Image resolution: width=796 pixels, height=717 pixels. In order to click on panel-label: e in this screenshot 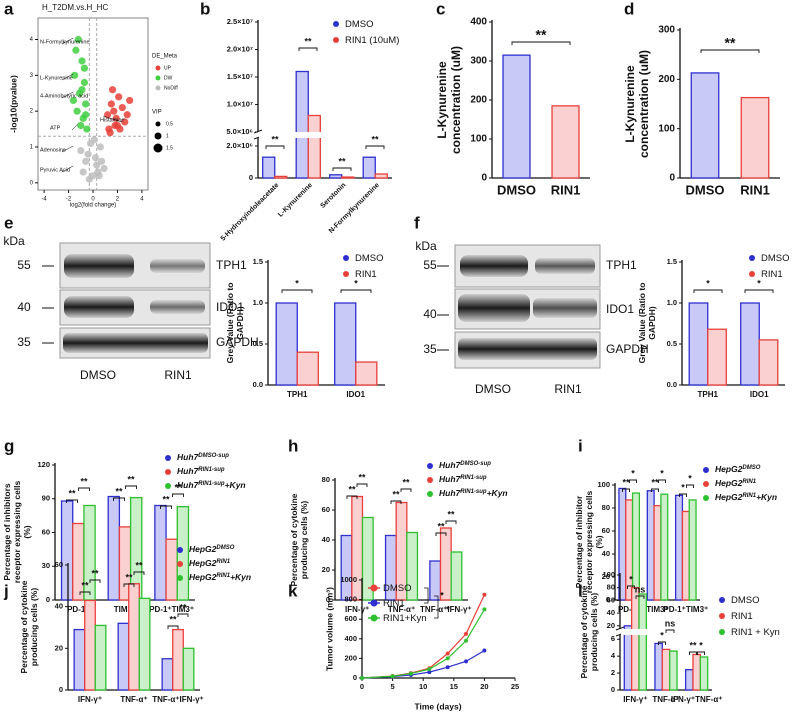, I will do `click(8, 222)`.